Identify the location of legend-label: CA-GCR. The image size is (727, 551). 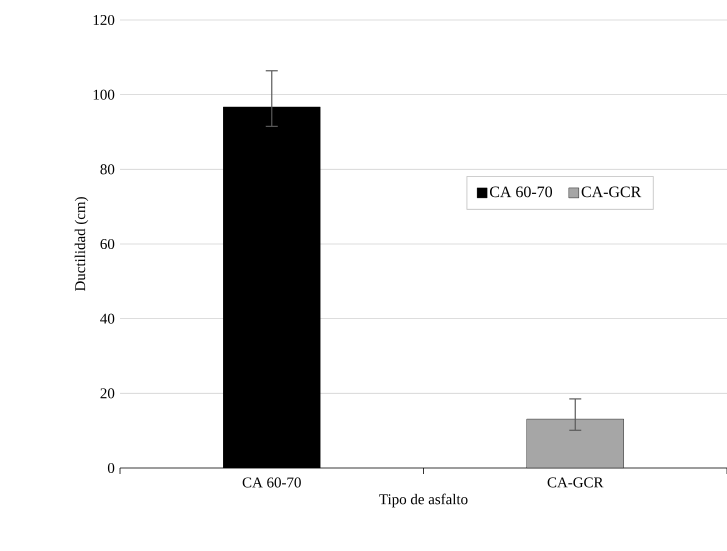
(612, 192).